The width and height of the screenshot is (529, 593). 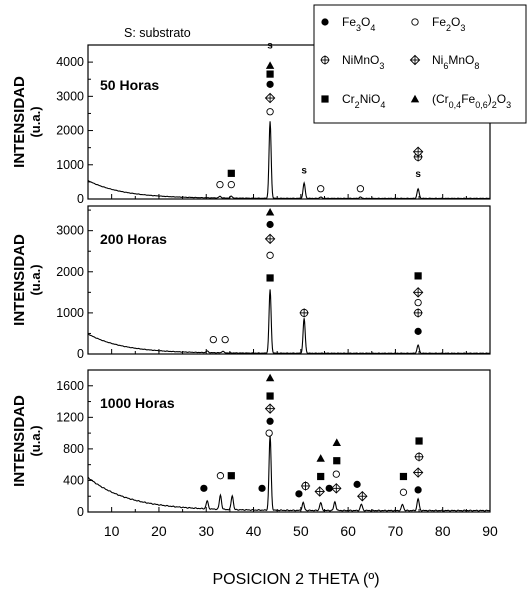 I want to click on substrate-note: S: substrato, so click(x=157, y=33).